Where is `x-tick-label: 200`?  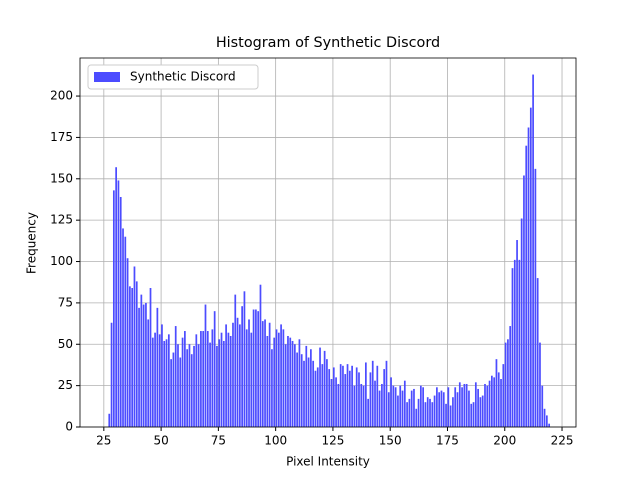 x-tick-label: 200 is located at coordinates (504, 441).